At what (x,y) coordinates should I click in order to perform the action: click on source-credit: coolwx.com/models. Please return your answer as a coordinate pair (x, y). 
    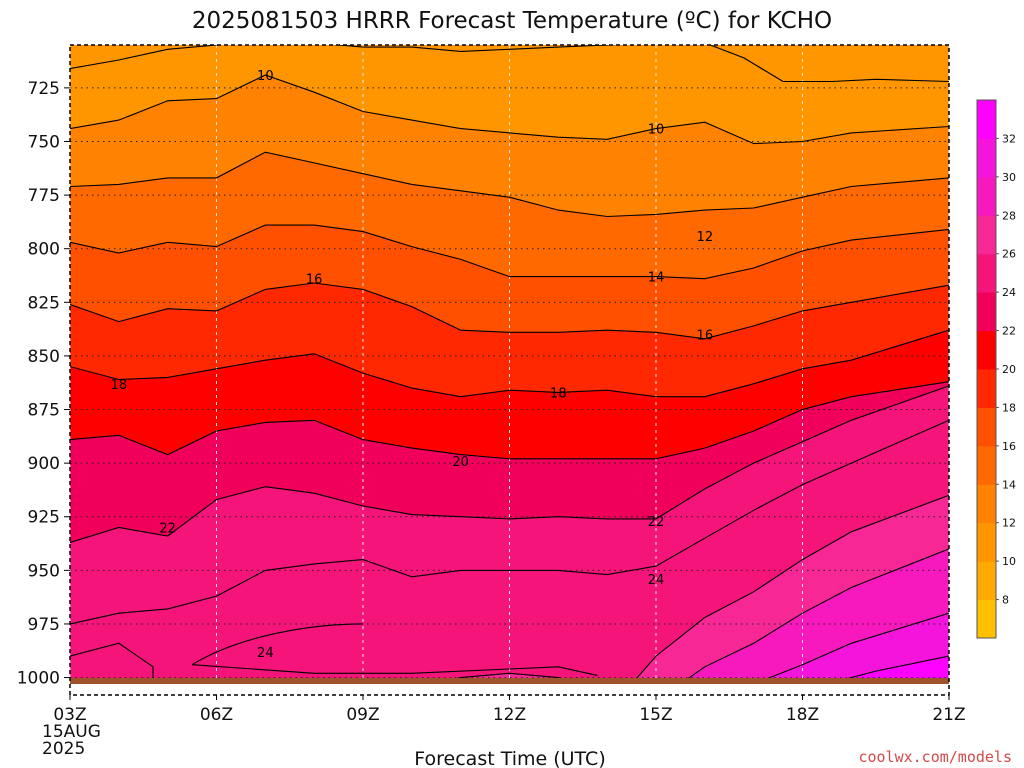
    Looking at the image, I should click on (935, 757).